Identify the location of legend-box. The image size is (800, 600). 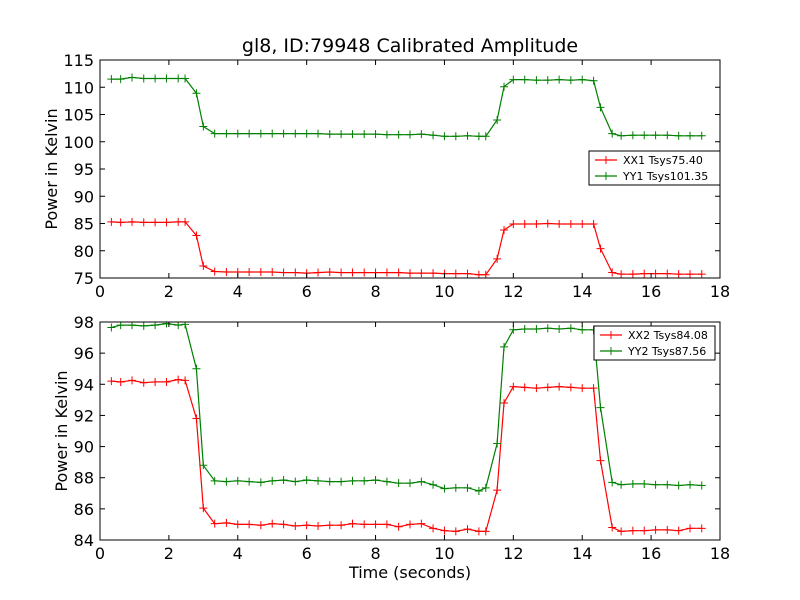
(654, 168).